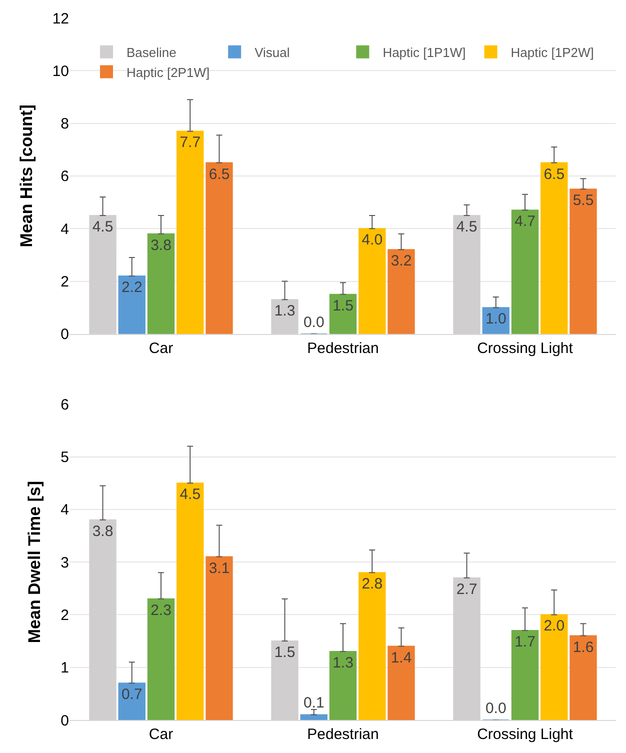 The width and height of the screenshot is (626, 753). Describe the element at coordinates (401, 261) in the screenshot. I see `data-label: 3.2` at that location.